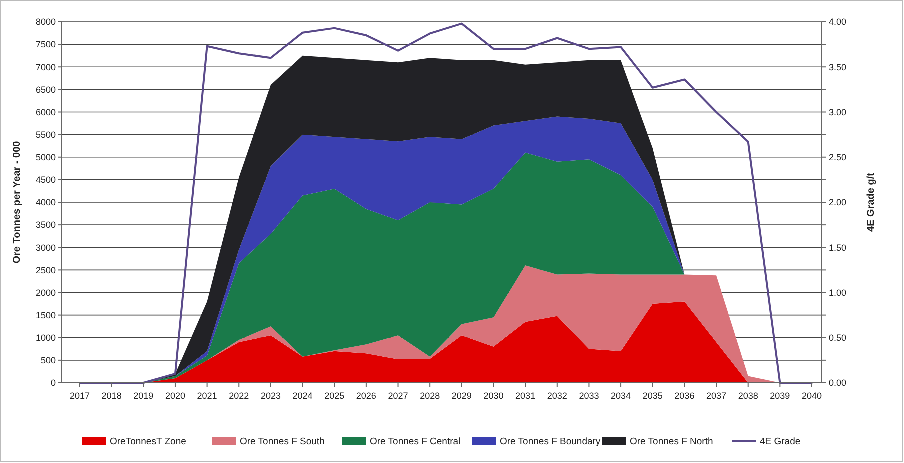 The image size is (904, 463). Describe the element at coordinates (270, 396) in the screenshot. I see `x-tick-label: 2023` at that location.